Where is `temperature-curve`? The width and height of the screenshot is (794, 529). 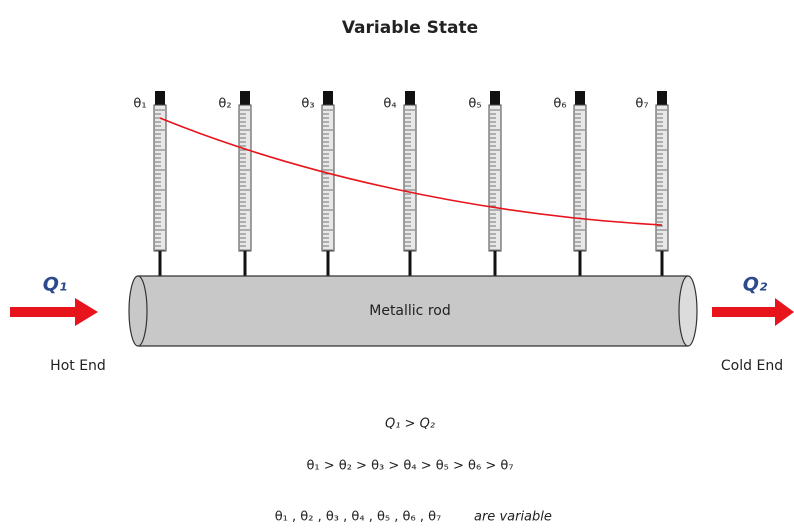 temperature-curve is located at coordinates (411, 171).